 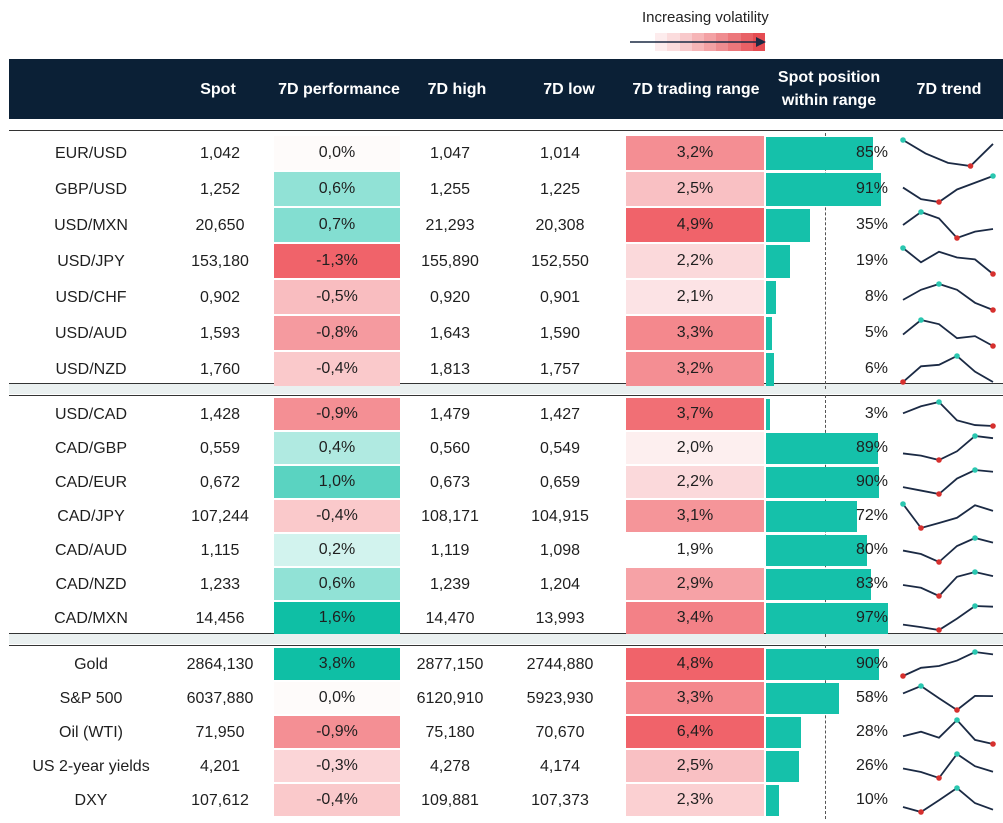 I want to click on high-value: 155,890, so click(x=450, y=261).